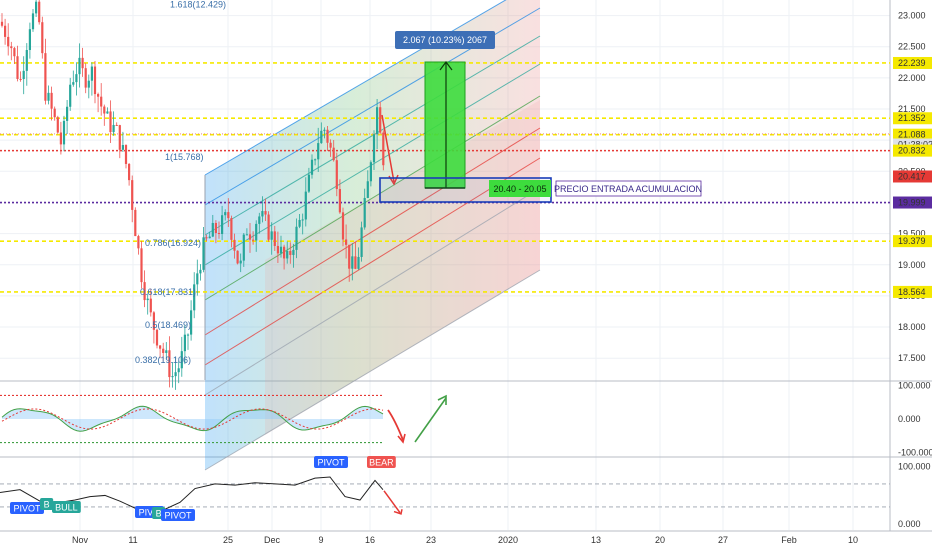 The height and width of the screenshot is (550, 932). What do you see at coordinates (168, 325) in the screenshot?
I see `fib-label: 0.5(18.469)` at bounding box center [168, 325].